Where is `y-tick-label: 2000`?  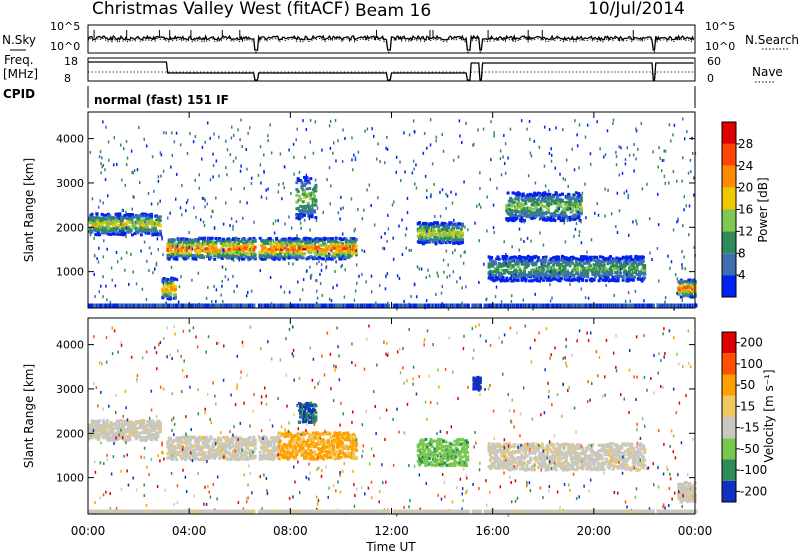
y-tick-label: 2000 is located at coordinates (70, 227).